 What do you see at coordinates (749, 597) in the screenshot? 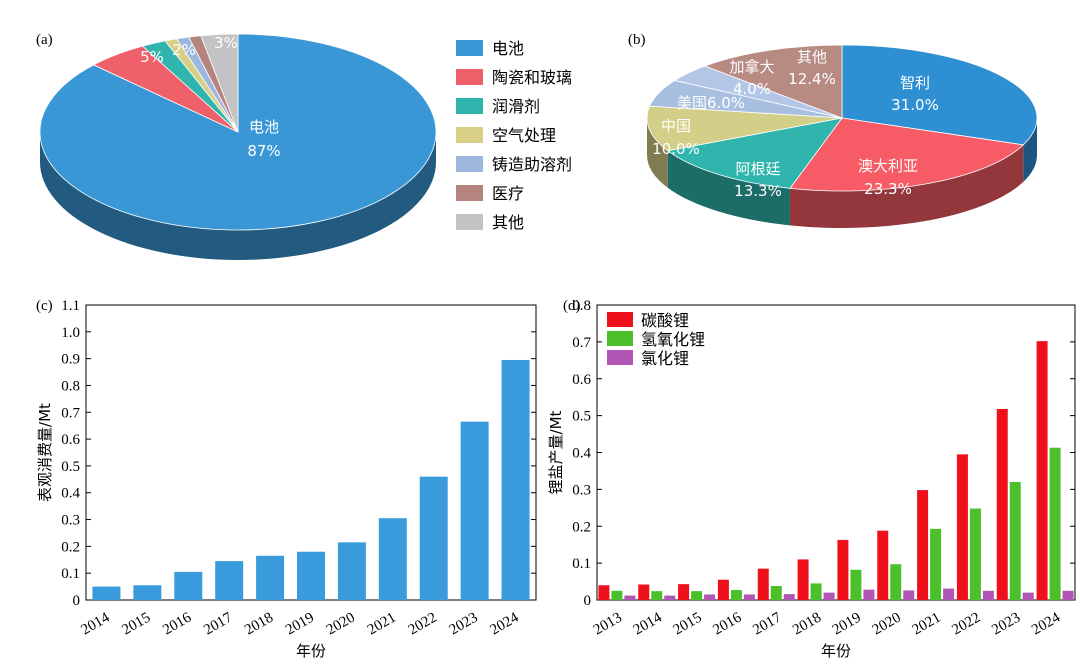
I see `chart-d-bar-2-2016` at bounding box center [749, 597].